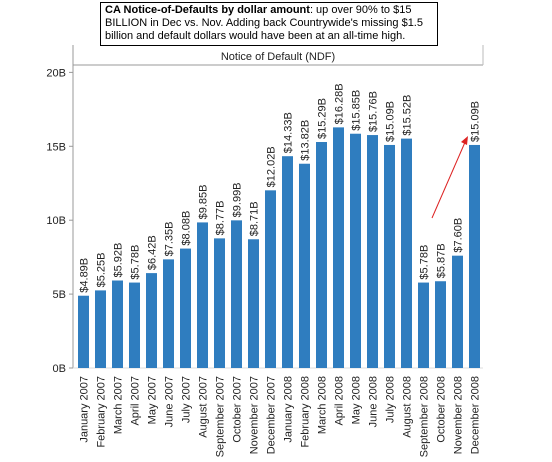 The height and width of the screenshot is (462, 552). What do you see at coordinates (187, 399) in the screenshot?
I see `x-tick-label: July 2007` at bounding box center [187, 399].